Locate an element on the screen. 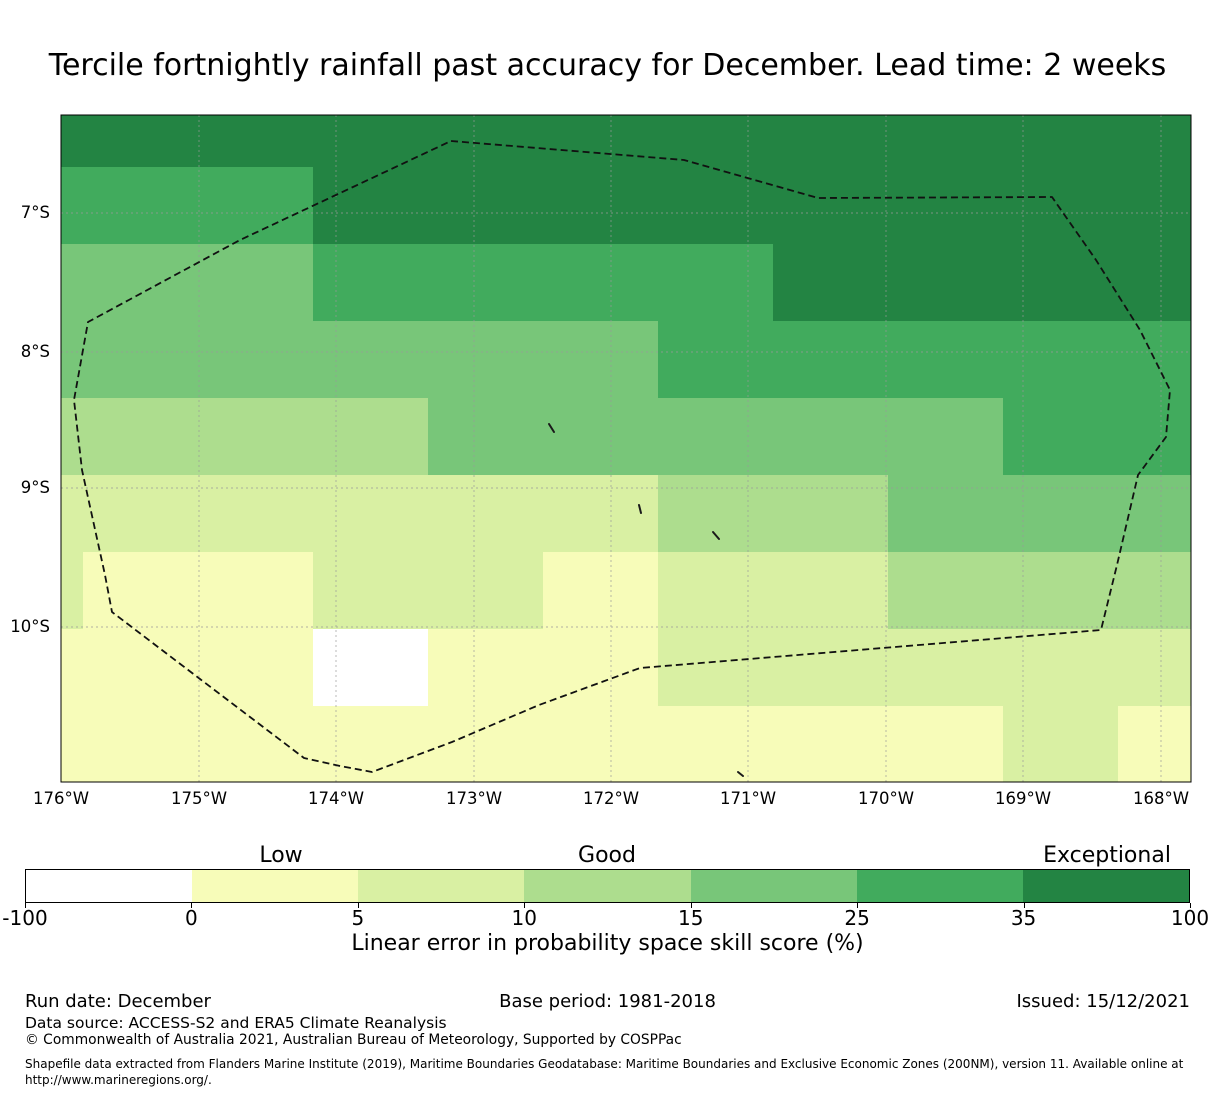 This screenshot has height=1095, width=1215. x-tick-label: 176°W is located at coordinates (61, 798).